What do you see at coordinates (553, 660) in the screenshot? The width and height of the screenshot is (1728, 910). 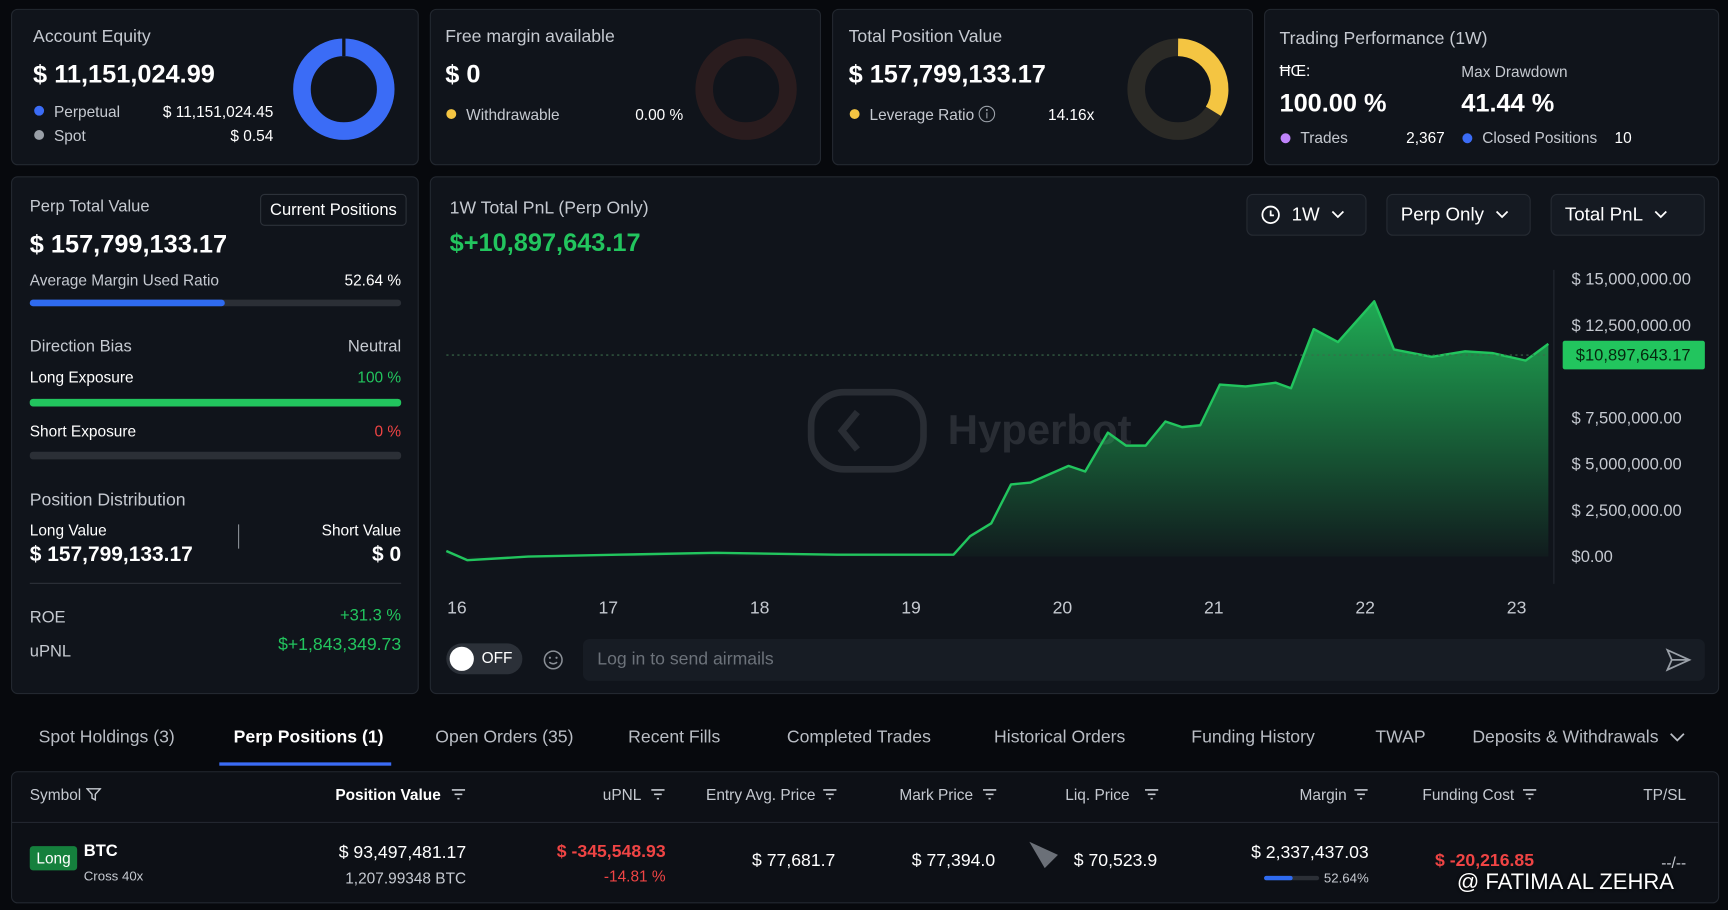 I see `emoji-button` at bounding box center [553, 660].